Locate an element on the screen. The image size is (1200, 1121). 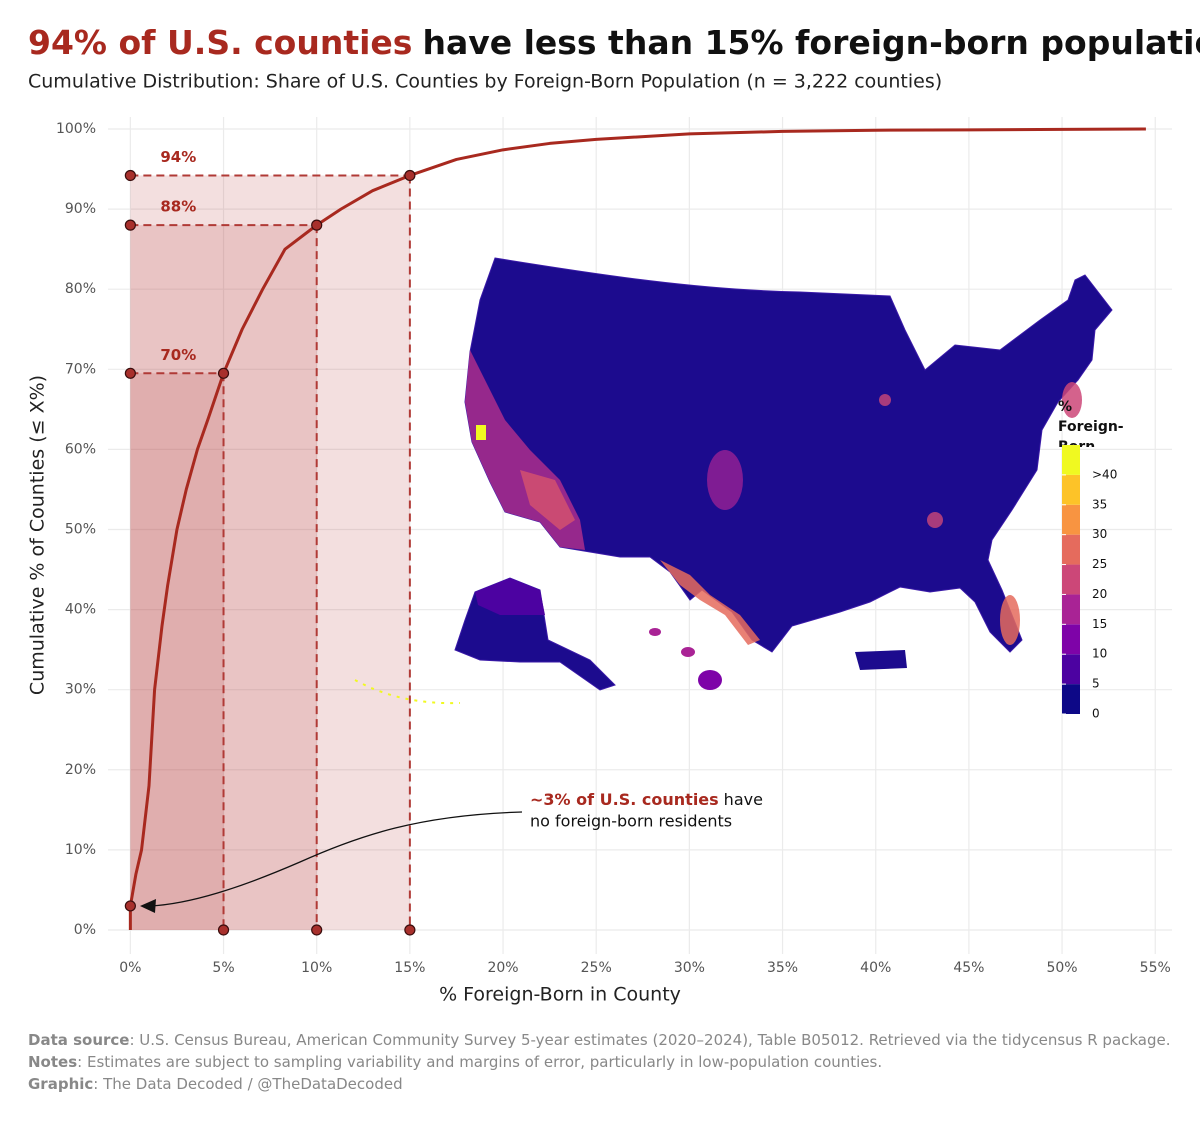
y-tick-label: 100% is located at coordinates (76, 129).